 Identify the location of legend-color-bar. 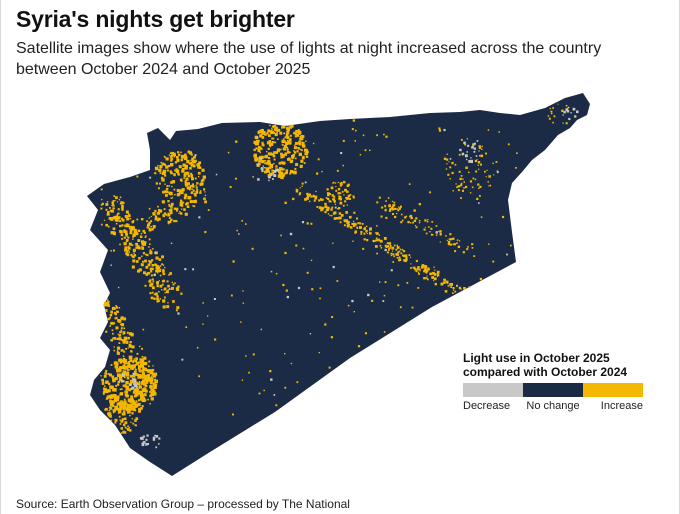
(553, 390).